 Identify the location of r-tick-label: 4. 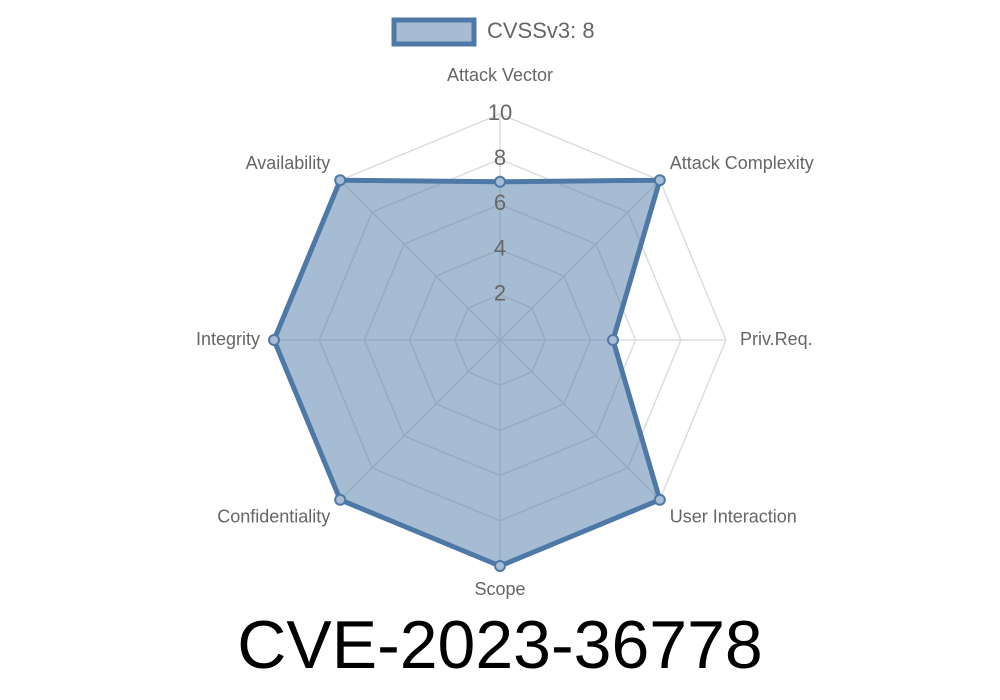
(500, 247).